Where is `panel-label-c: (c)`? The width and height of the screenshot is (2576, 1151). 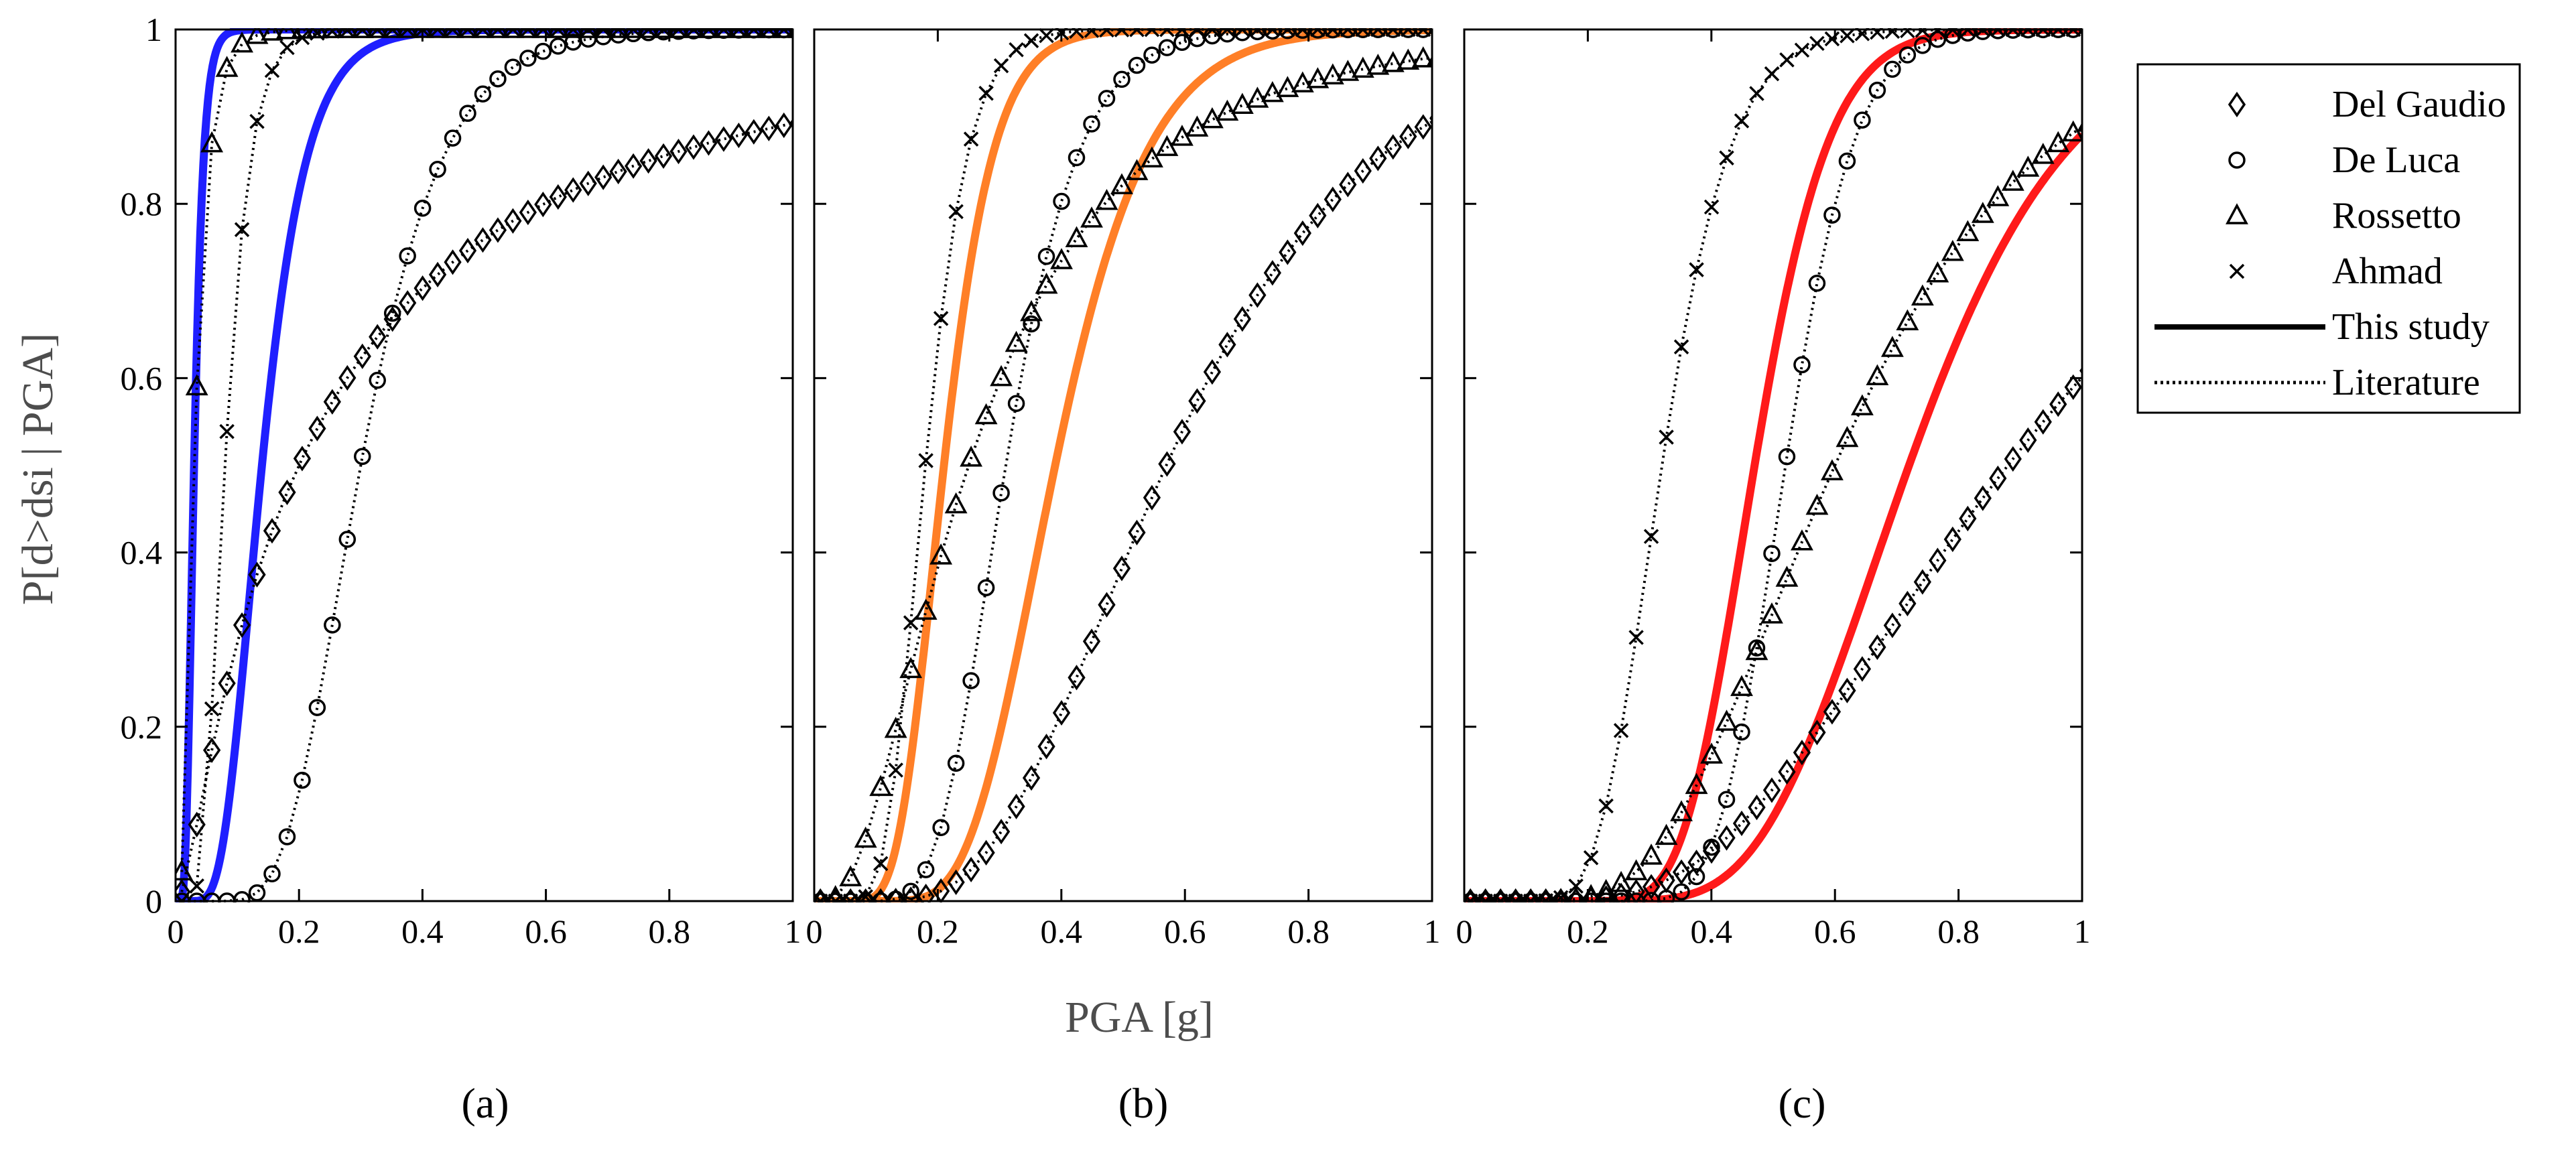 panel-label-c: (c) is located at coordinates (1801, 1103).